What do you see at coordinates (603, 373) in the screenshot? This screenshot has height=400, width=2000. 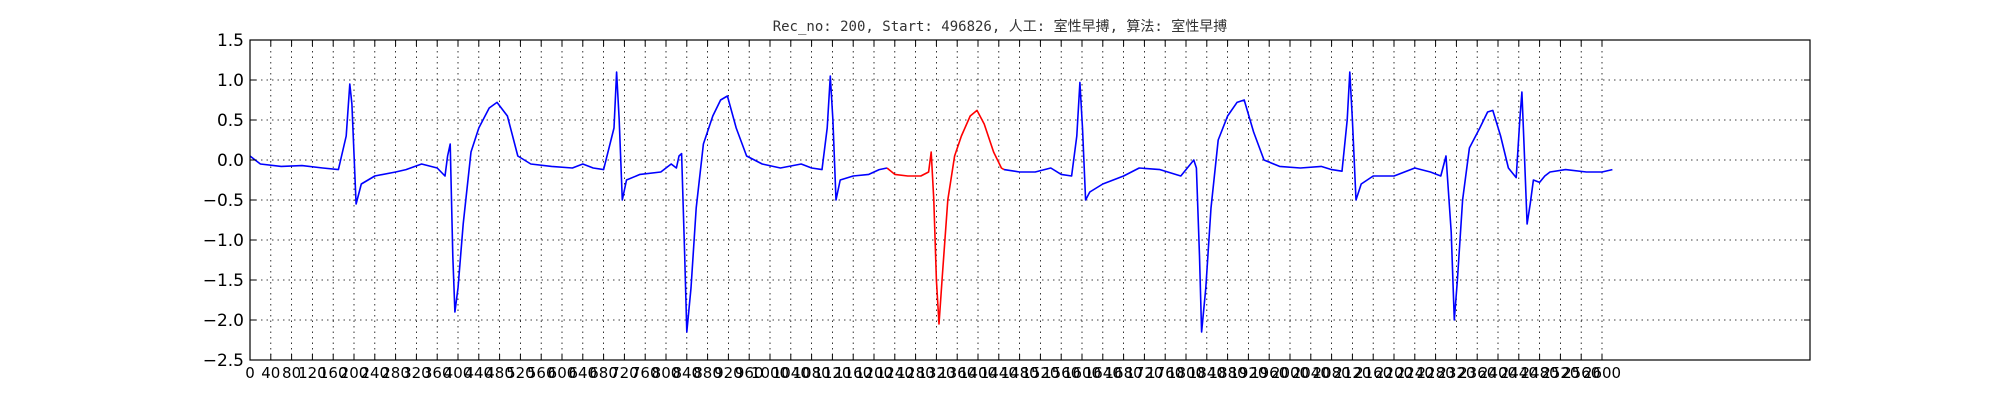 I see `x-tick-label: 680` at bounding box center [603, 373].